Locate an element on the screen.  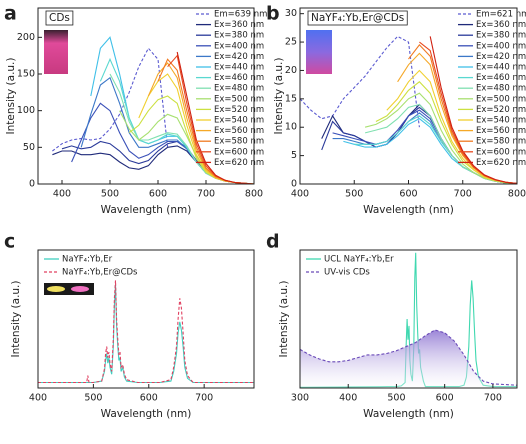
y-tick-label: 150 is located at coordinates (26, 74).